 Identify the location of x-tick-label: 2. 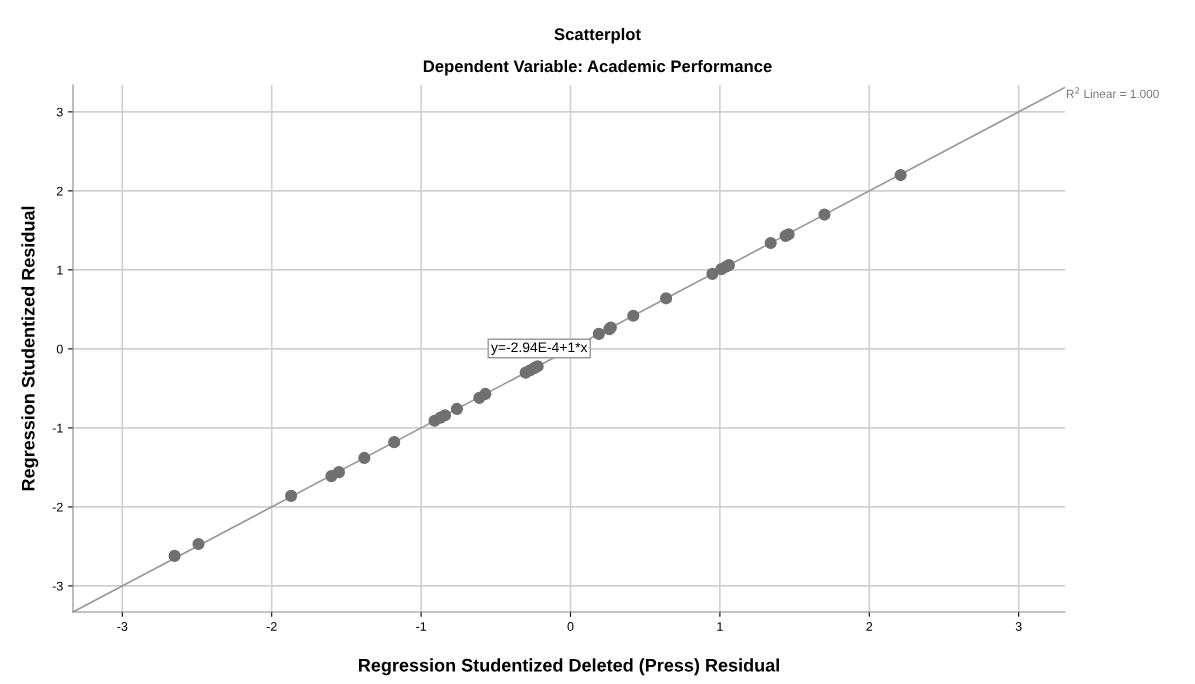
(869, 626).